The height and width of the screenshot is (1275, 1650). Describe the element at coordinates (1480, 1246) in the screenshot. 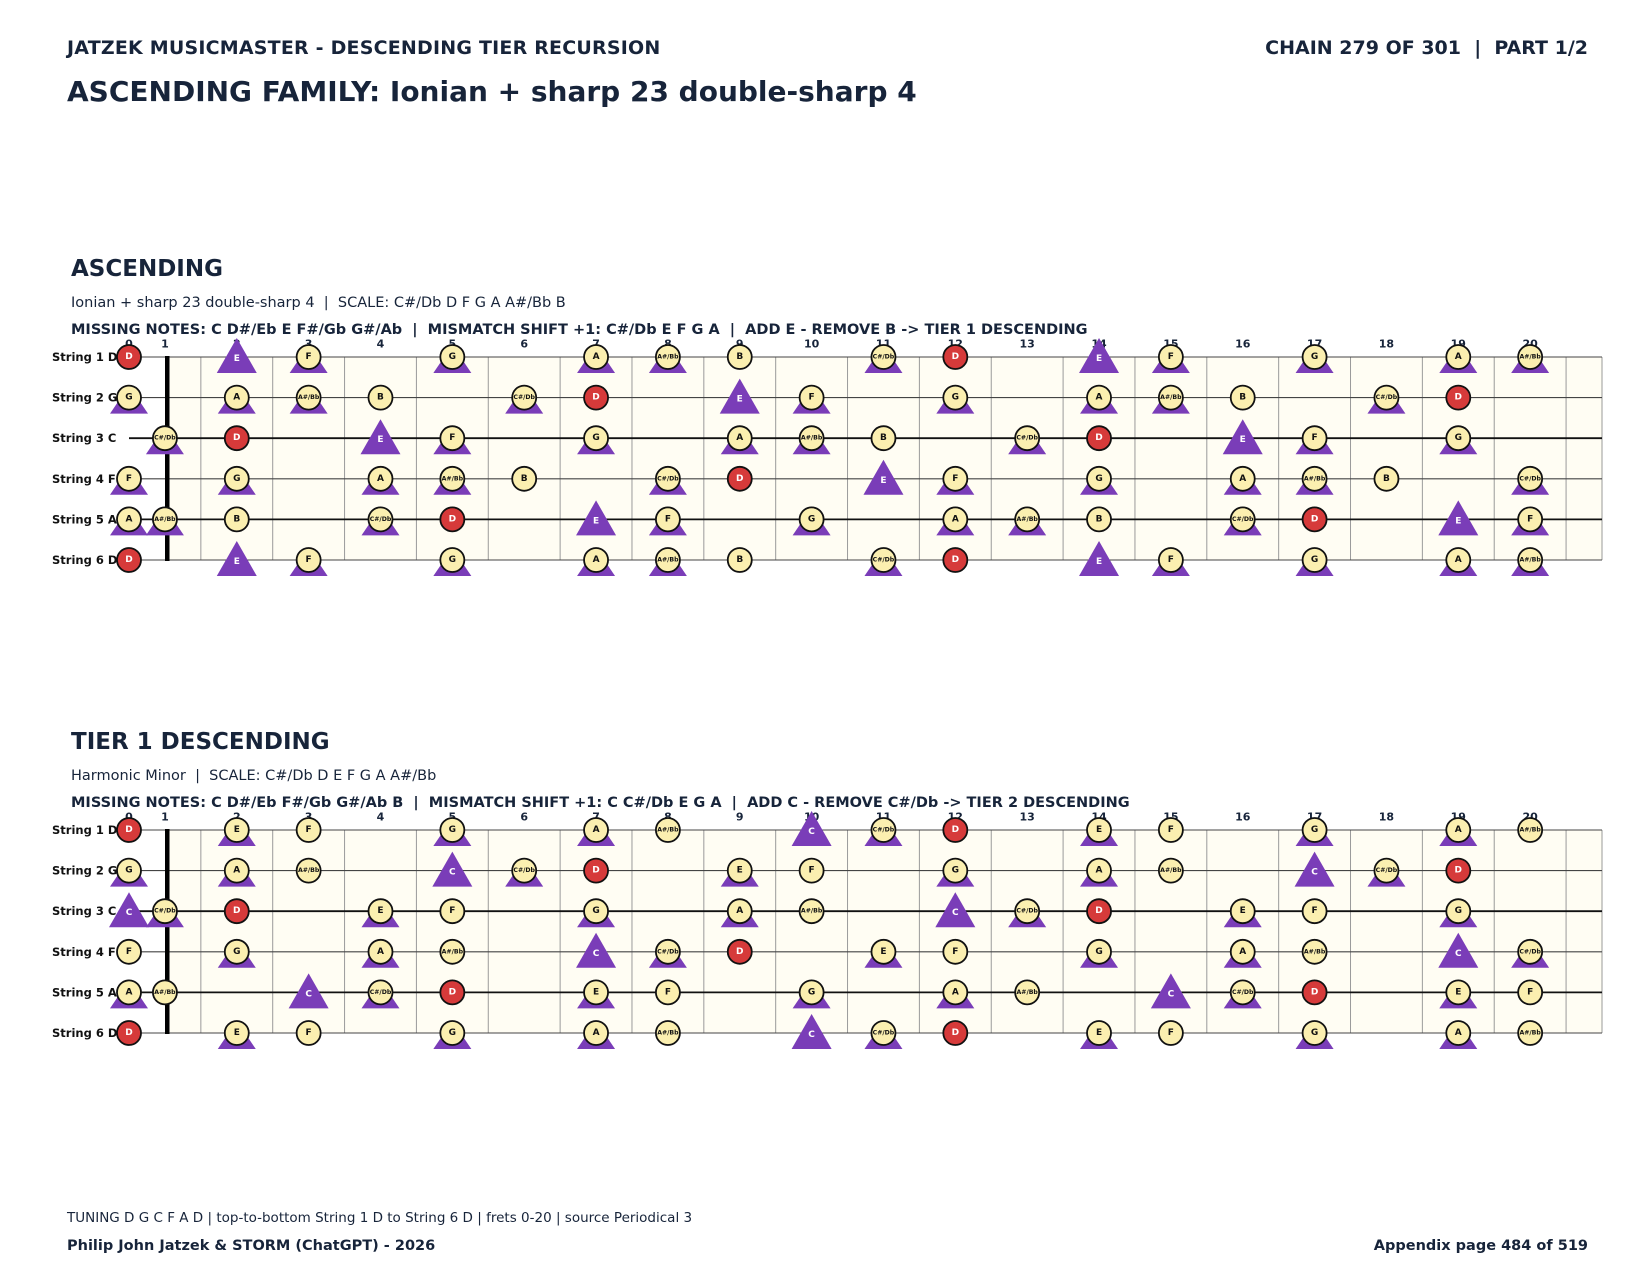

I see `footer-page-number: Appendix page 484 of 519` at that location.